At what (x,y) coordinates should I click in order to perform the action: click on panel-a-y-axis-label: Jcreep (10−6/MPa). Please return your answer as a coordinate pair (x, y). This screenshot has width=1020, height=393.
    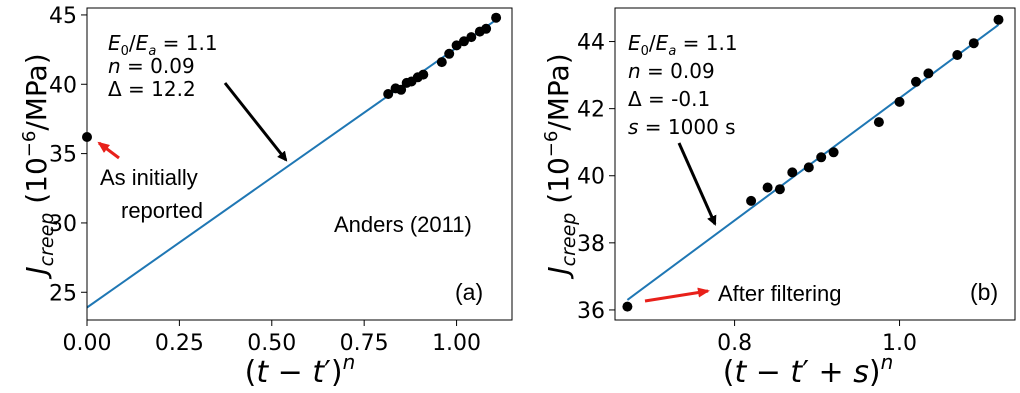
    Looking at the image, I should click on (38, 166).